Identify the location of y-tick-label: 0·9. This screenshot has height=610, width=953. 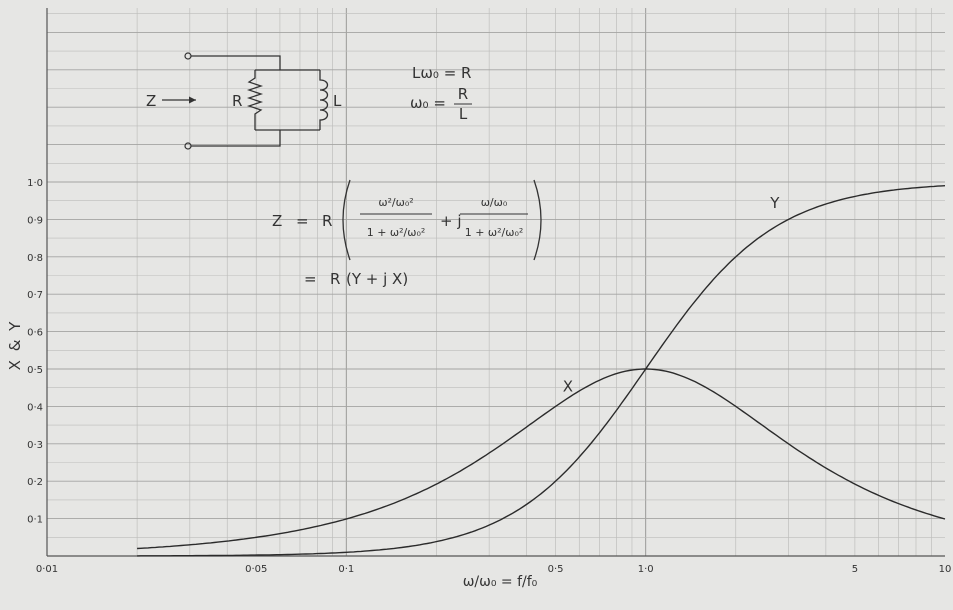
(35, 220).